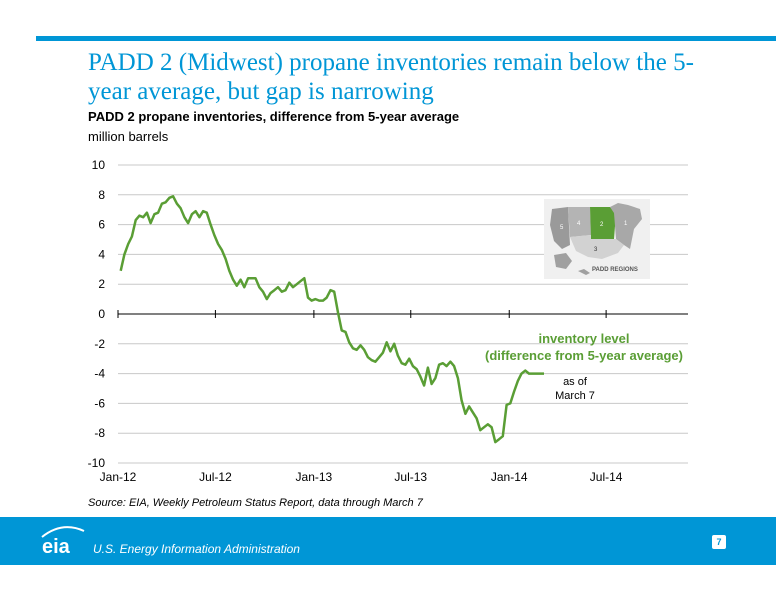 The width and height of the screenshot is (776, 600). I want to click on padd-4-region, so click(579, 222).